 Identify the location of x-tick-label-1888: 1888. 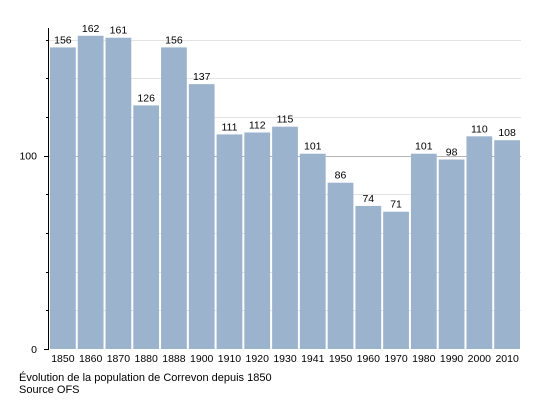
(174, 359).